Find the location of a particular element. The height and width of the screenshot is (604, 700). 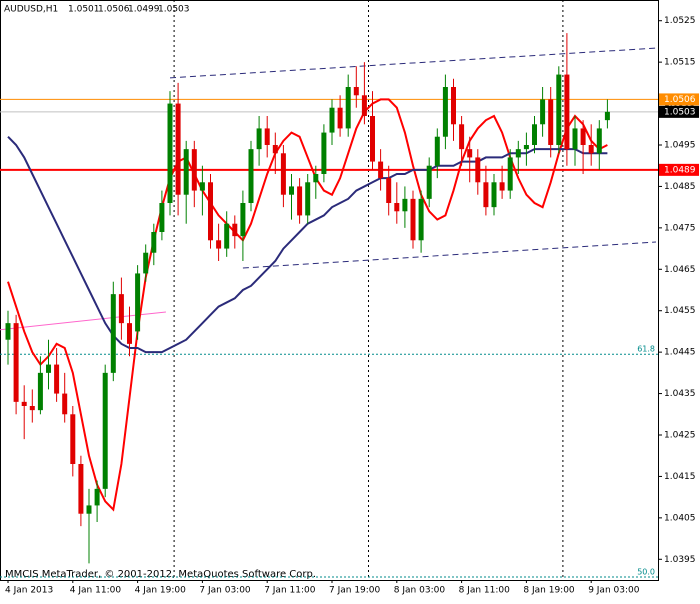

y-tick-label: 1.0475 is located at coordinates (680, 228).